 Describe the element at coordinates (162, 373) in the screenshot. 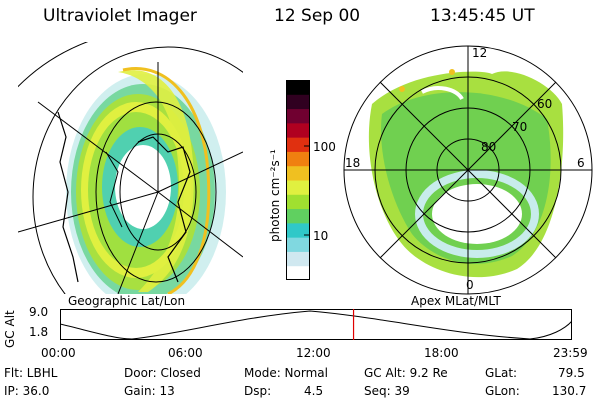

I see `status-door: Door: Closed` at that location.